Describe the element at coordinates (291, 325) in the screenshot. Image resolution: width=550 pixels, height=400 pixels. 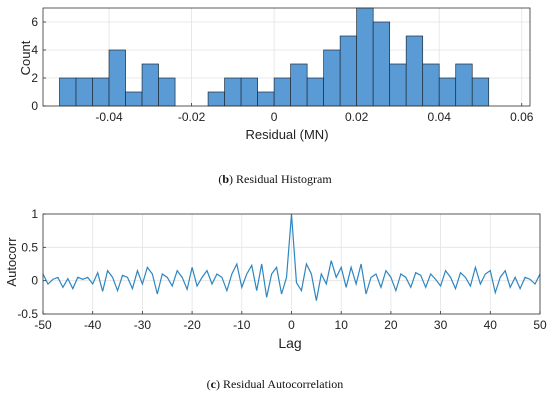
I see `autocorrelation-x-tick-label: 0` at that location.